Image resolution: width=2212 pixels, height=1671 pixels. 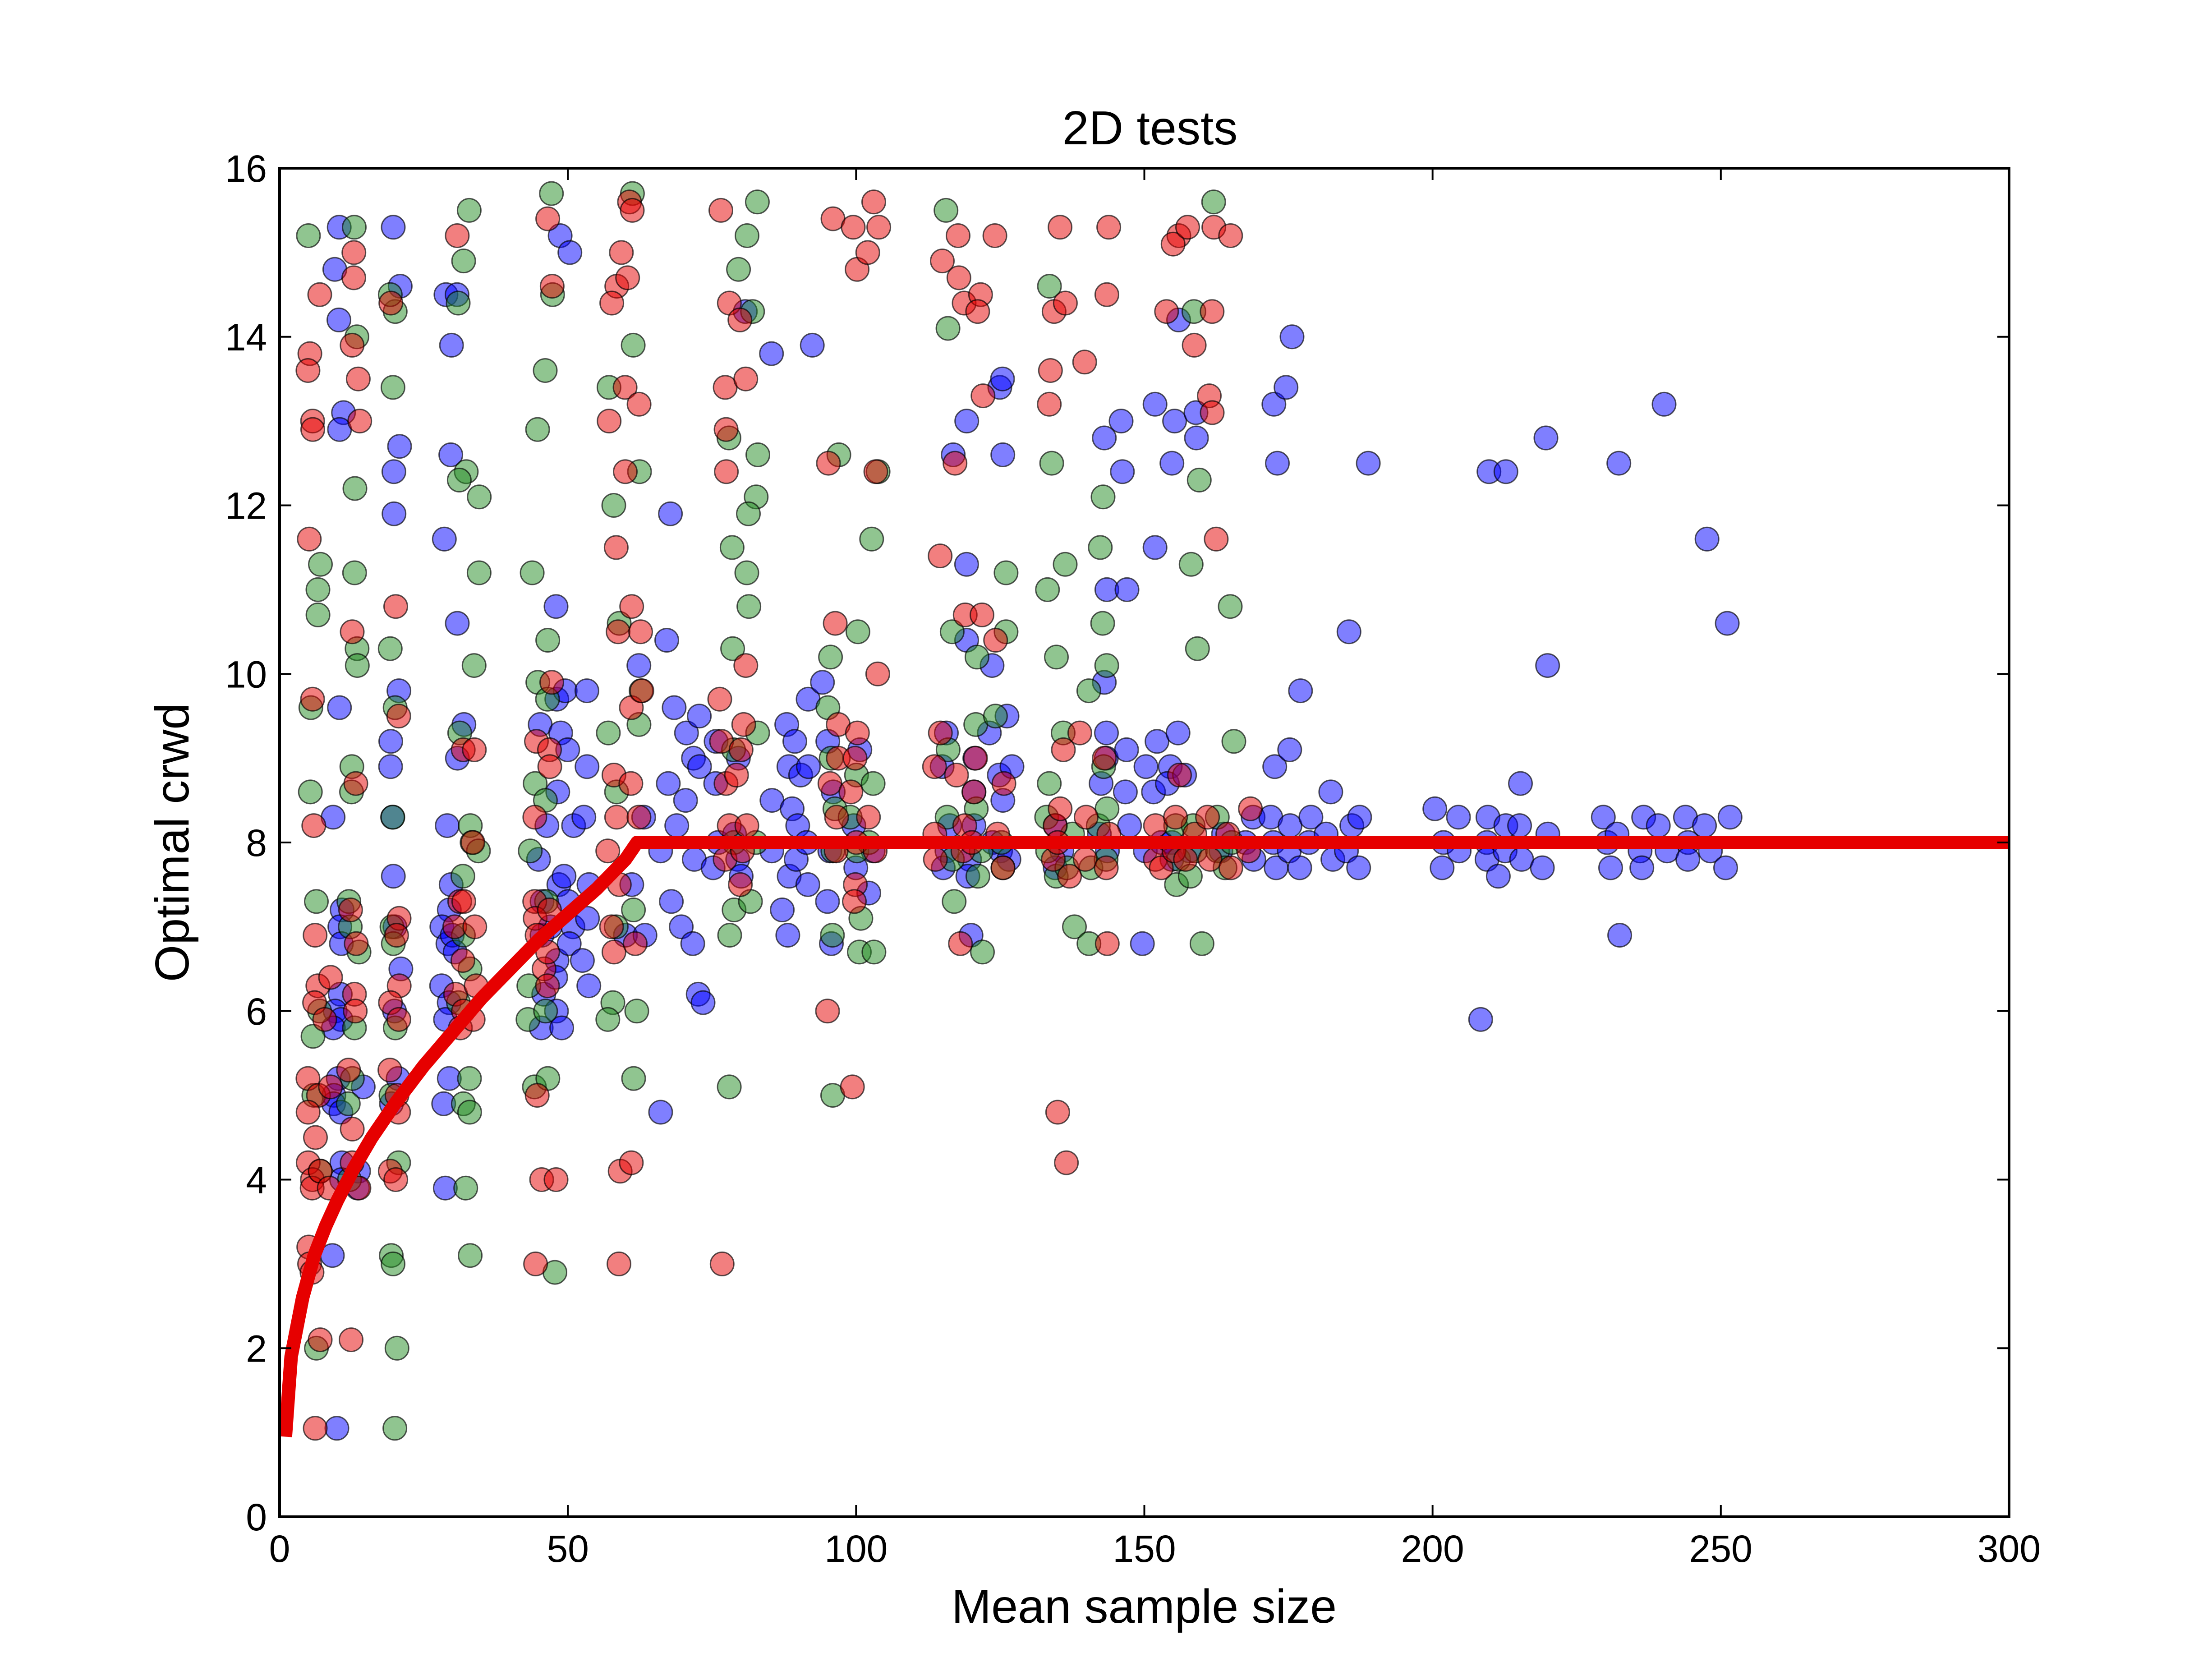 I want to click on y-tick-label: 14, so click(x=246, y=337).